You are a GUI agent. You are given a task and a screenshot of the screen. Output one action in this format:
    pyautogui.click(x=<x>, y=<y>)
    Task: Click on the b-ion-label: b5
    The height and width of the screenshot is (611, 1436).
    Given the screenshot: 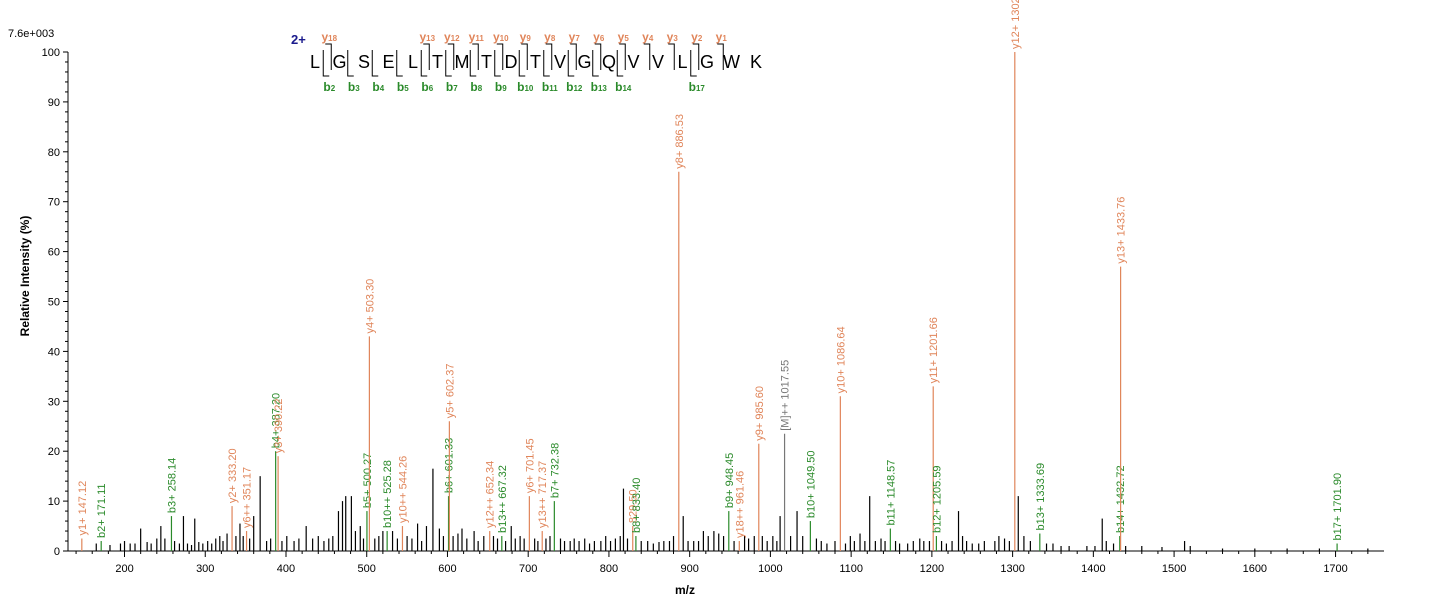 What is the action you would take?
    pyautogui.click(x=403, y=87)
    